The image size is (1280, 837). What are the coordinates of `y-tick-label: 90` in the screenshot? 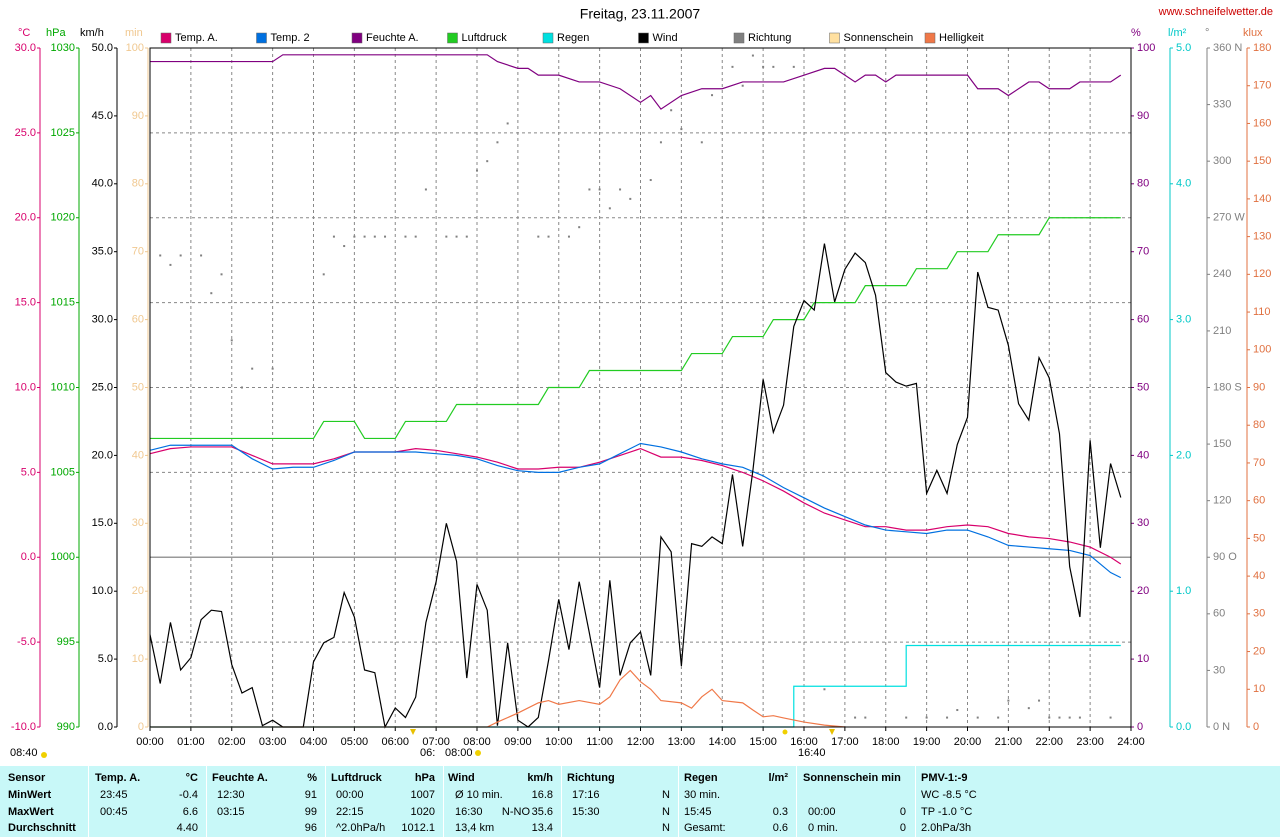 It's located at (1143, 116).